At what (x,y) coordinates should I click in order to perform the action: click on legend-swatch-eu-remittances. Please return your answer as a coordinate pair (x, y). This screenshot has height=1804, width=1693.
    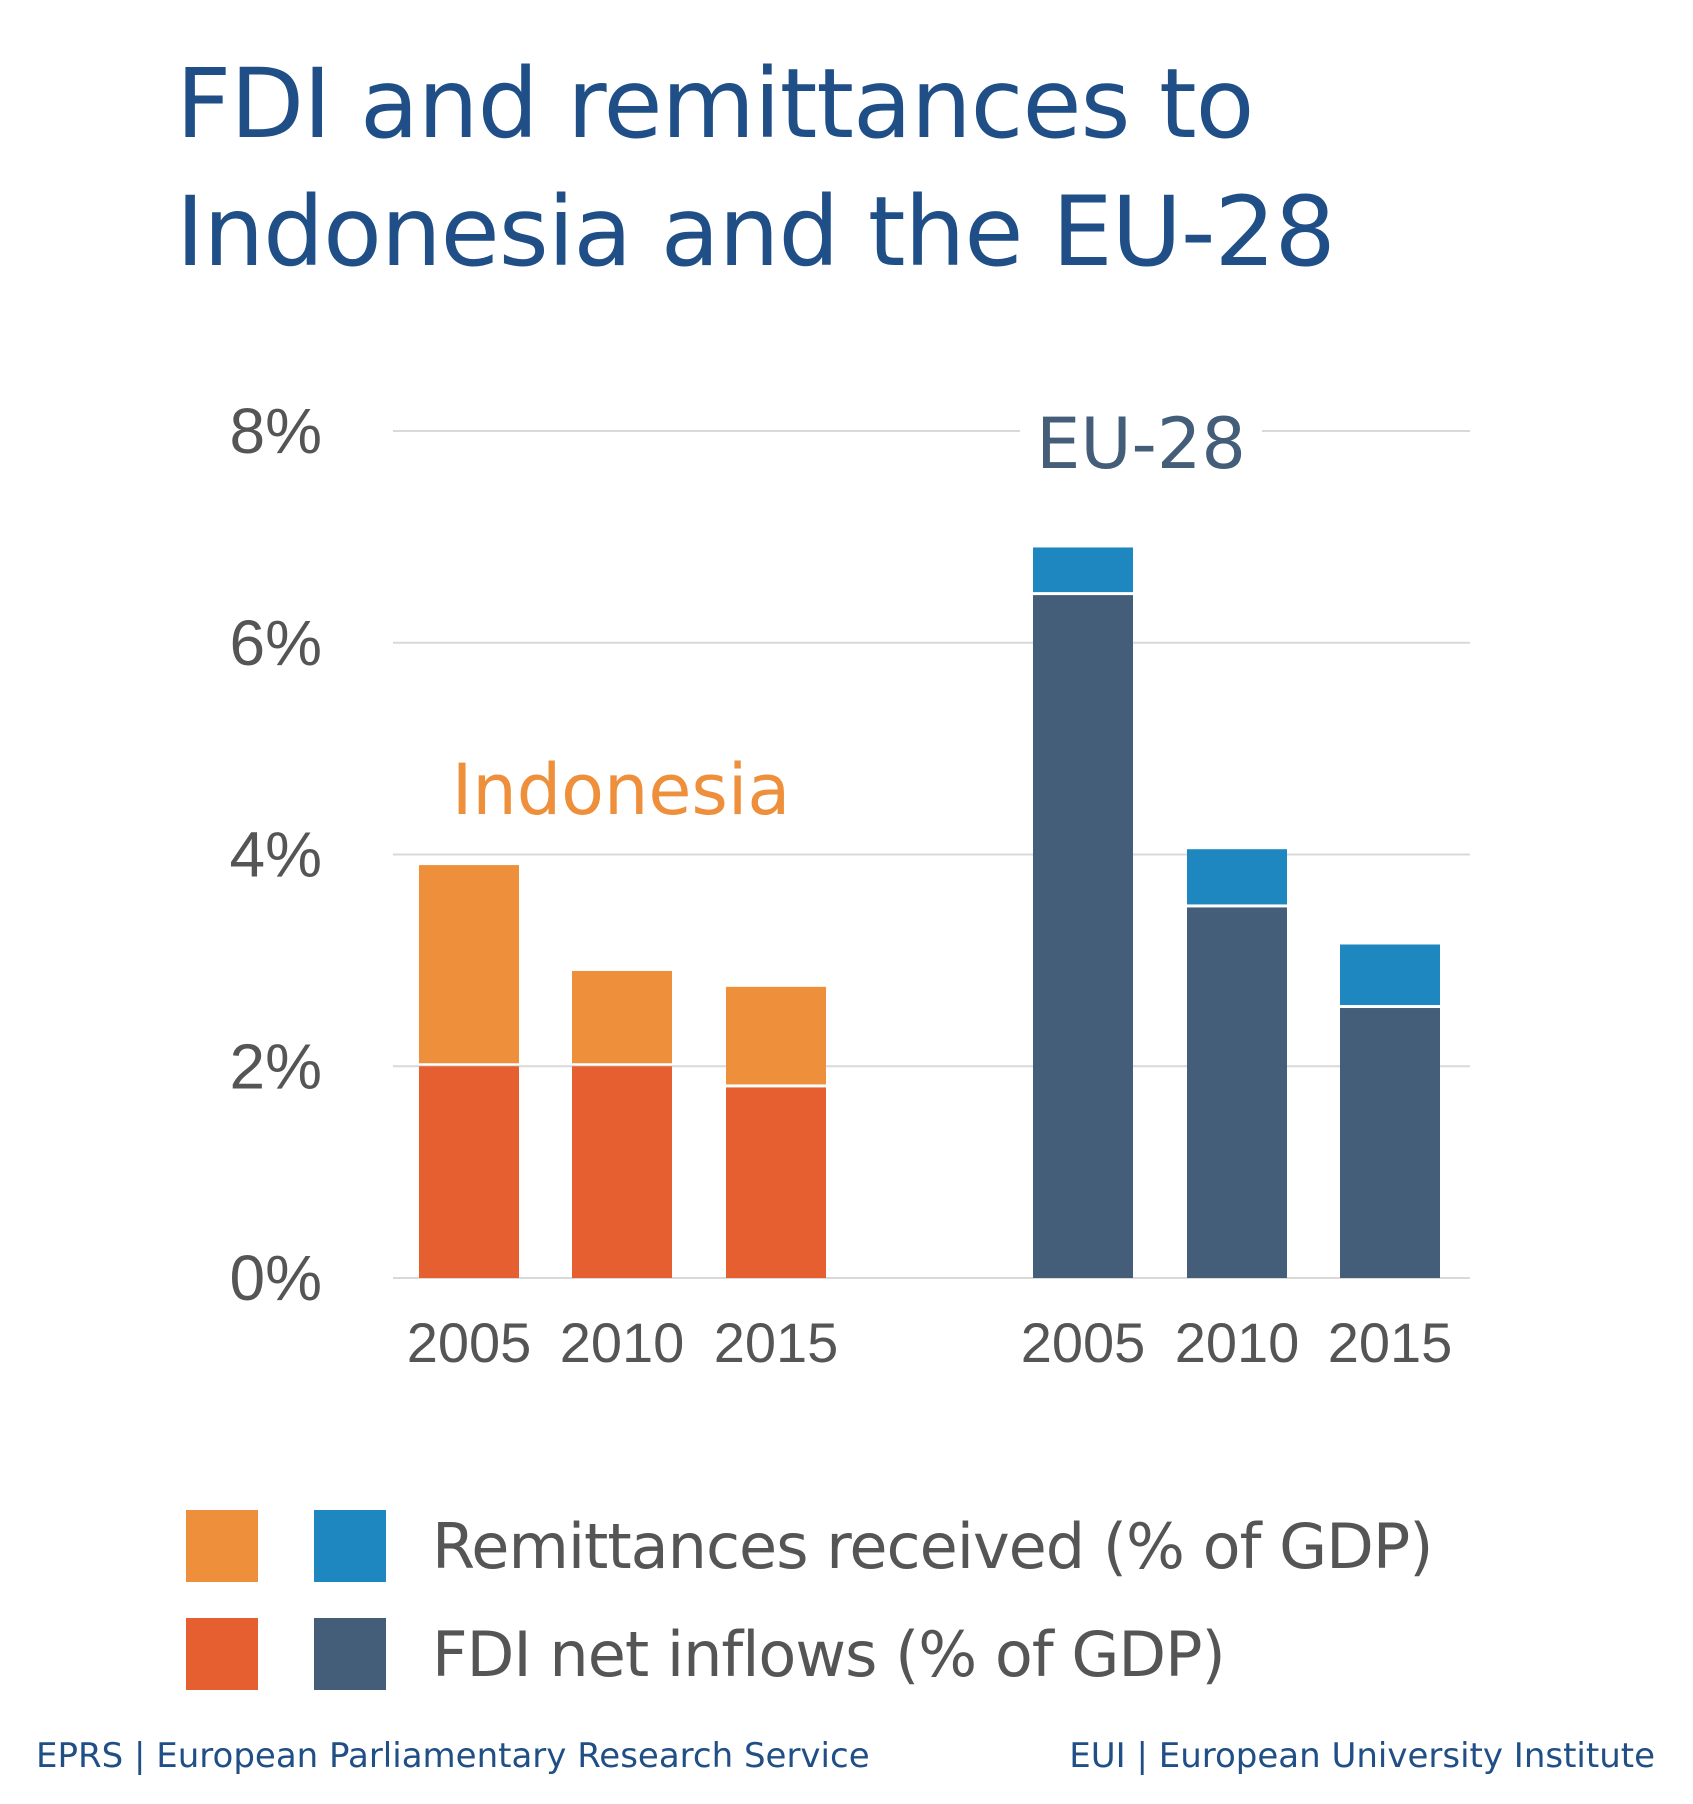
    Looking at the image, I should click on (350, 1546).